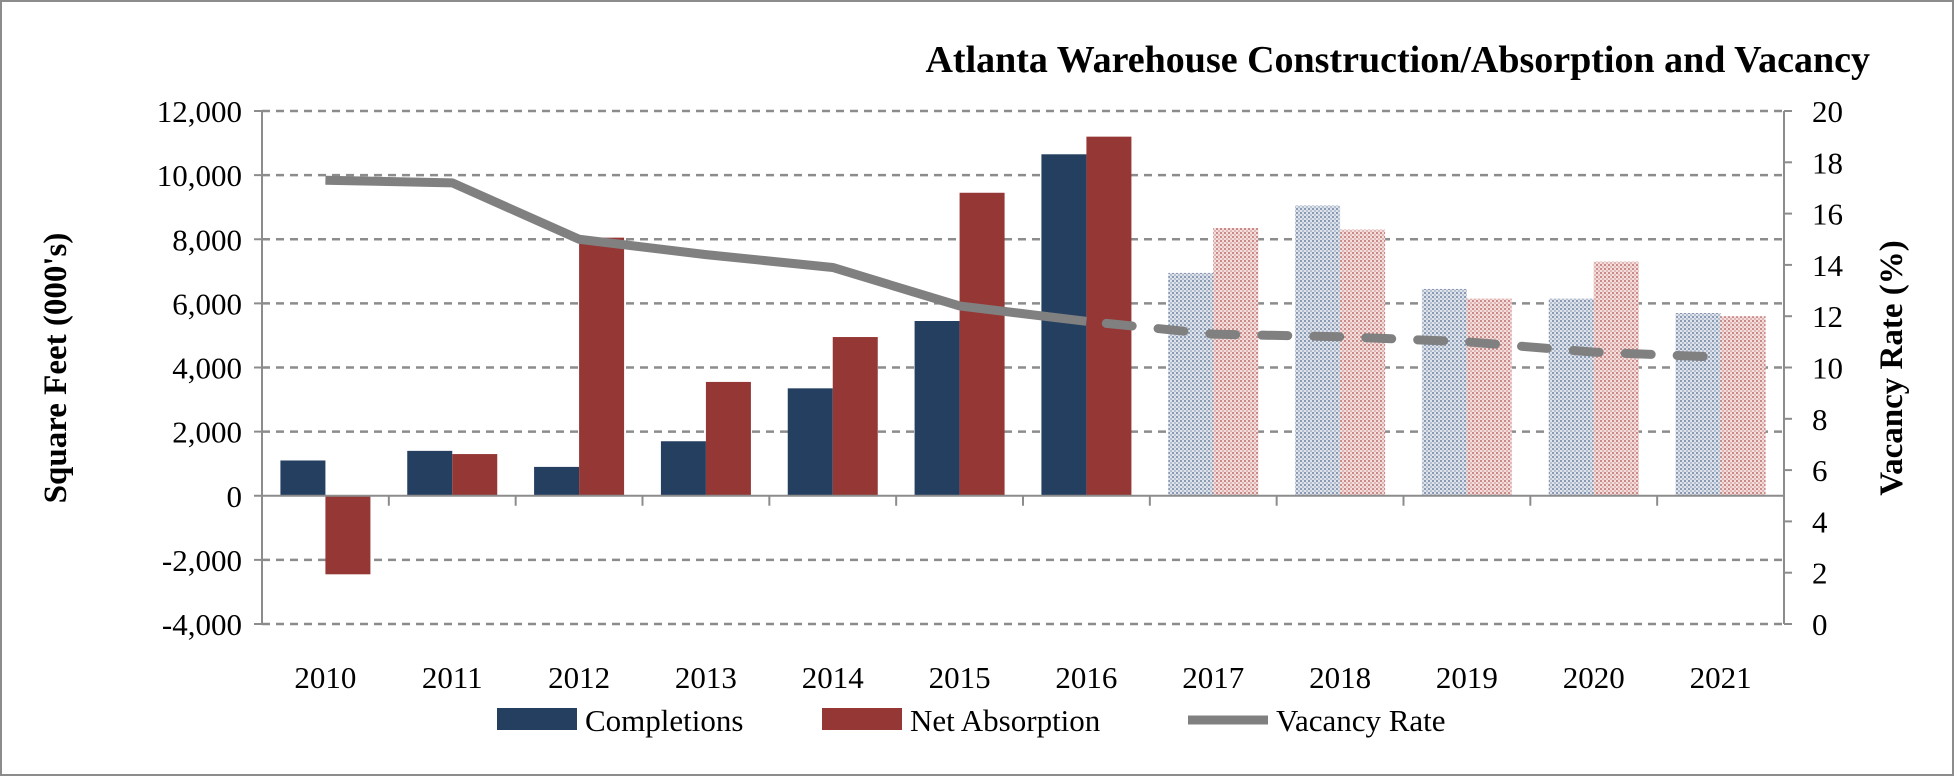 This screenshot has width=1954, height=776. I want to click on y2-tick-label: 18, so click(1827, 162).